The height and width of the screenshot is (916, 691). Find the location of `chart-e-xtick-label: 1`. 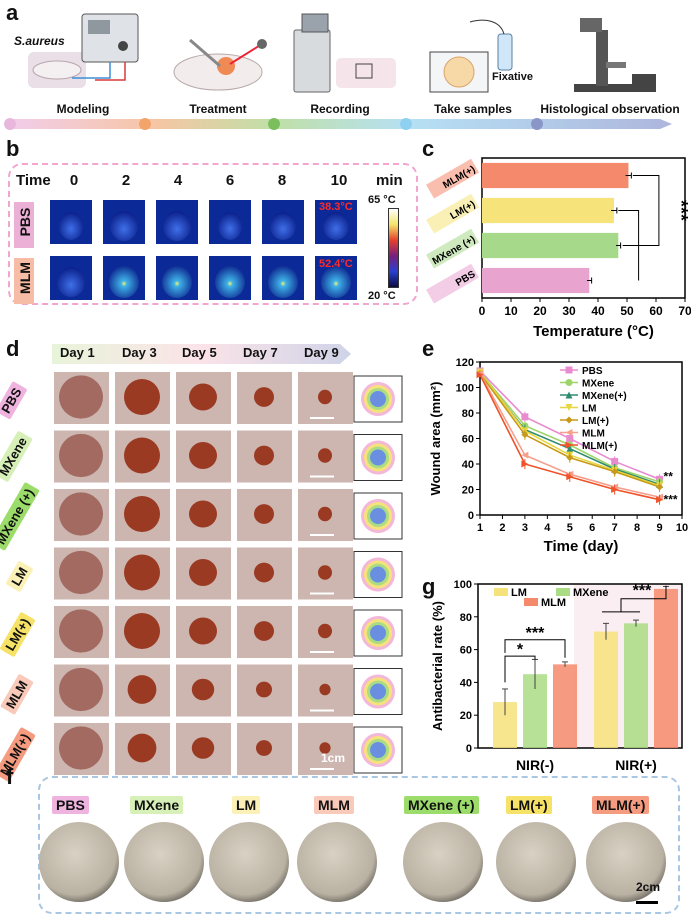

chart-e-xtick-label: 1 is located at coordinates (480, 528).